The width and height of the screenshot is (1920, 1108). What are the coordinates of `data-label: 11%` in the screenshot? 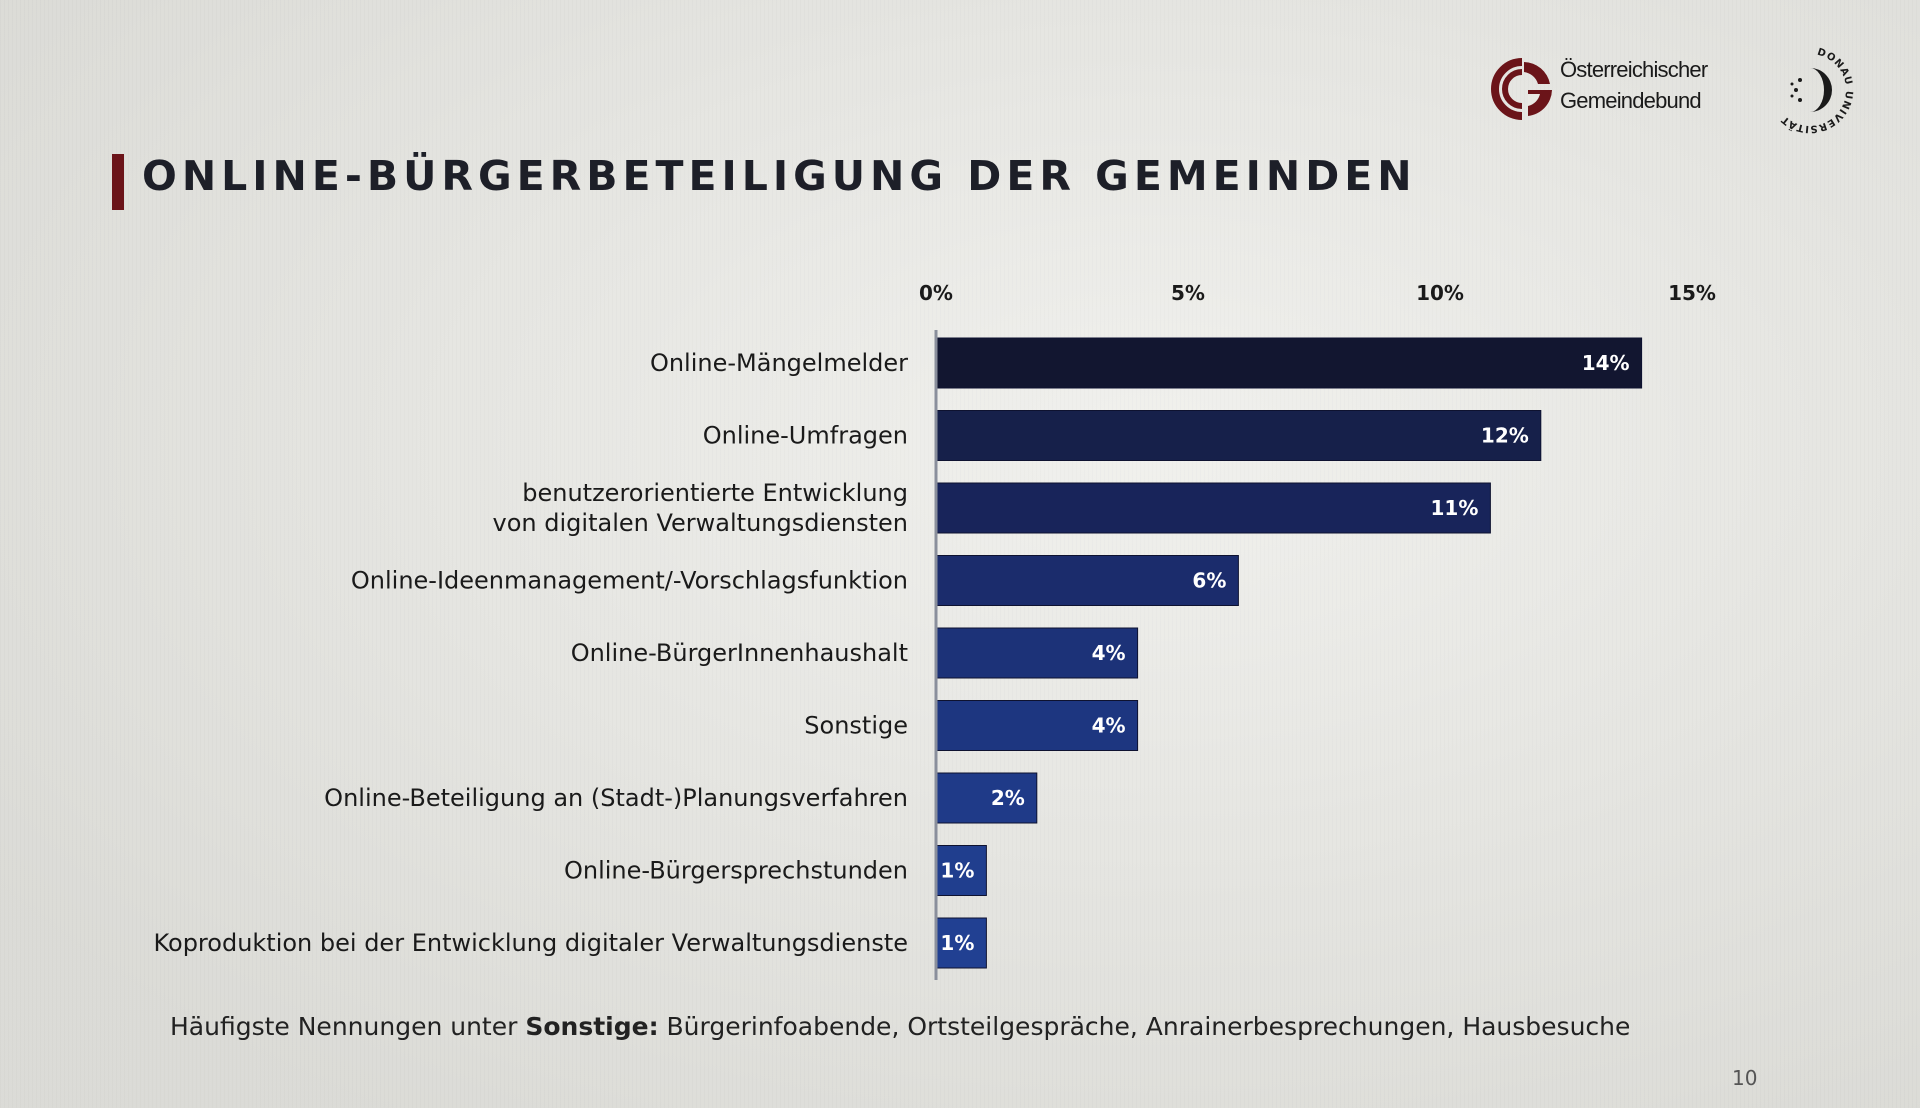 It's located at (1455, 508).